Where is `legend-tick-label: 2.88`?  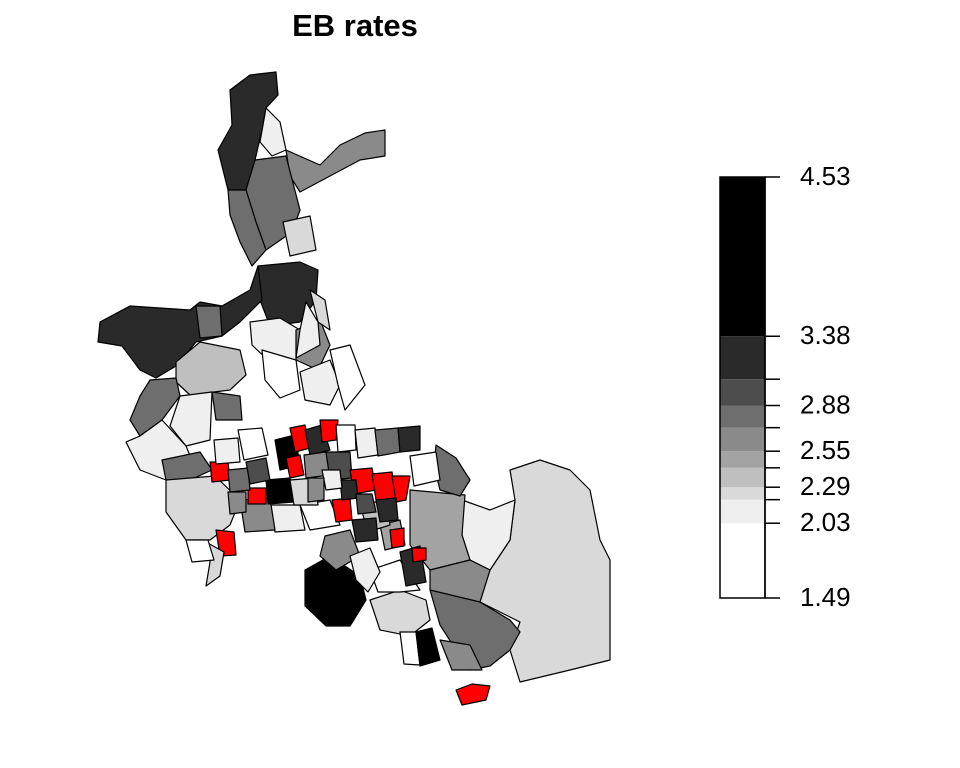
legend-tick-label: 2.88 is located at coordinates (825, 404).